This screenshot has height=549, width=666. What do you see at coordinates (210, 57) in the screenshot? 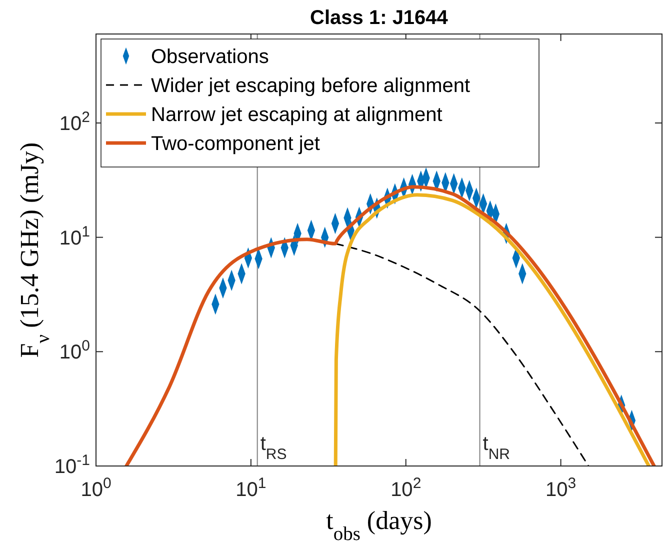
I see `legend-label: Observations` at bounding box center [210, 57].